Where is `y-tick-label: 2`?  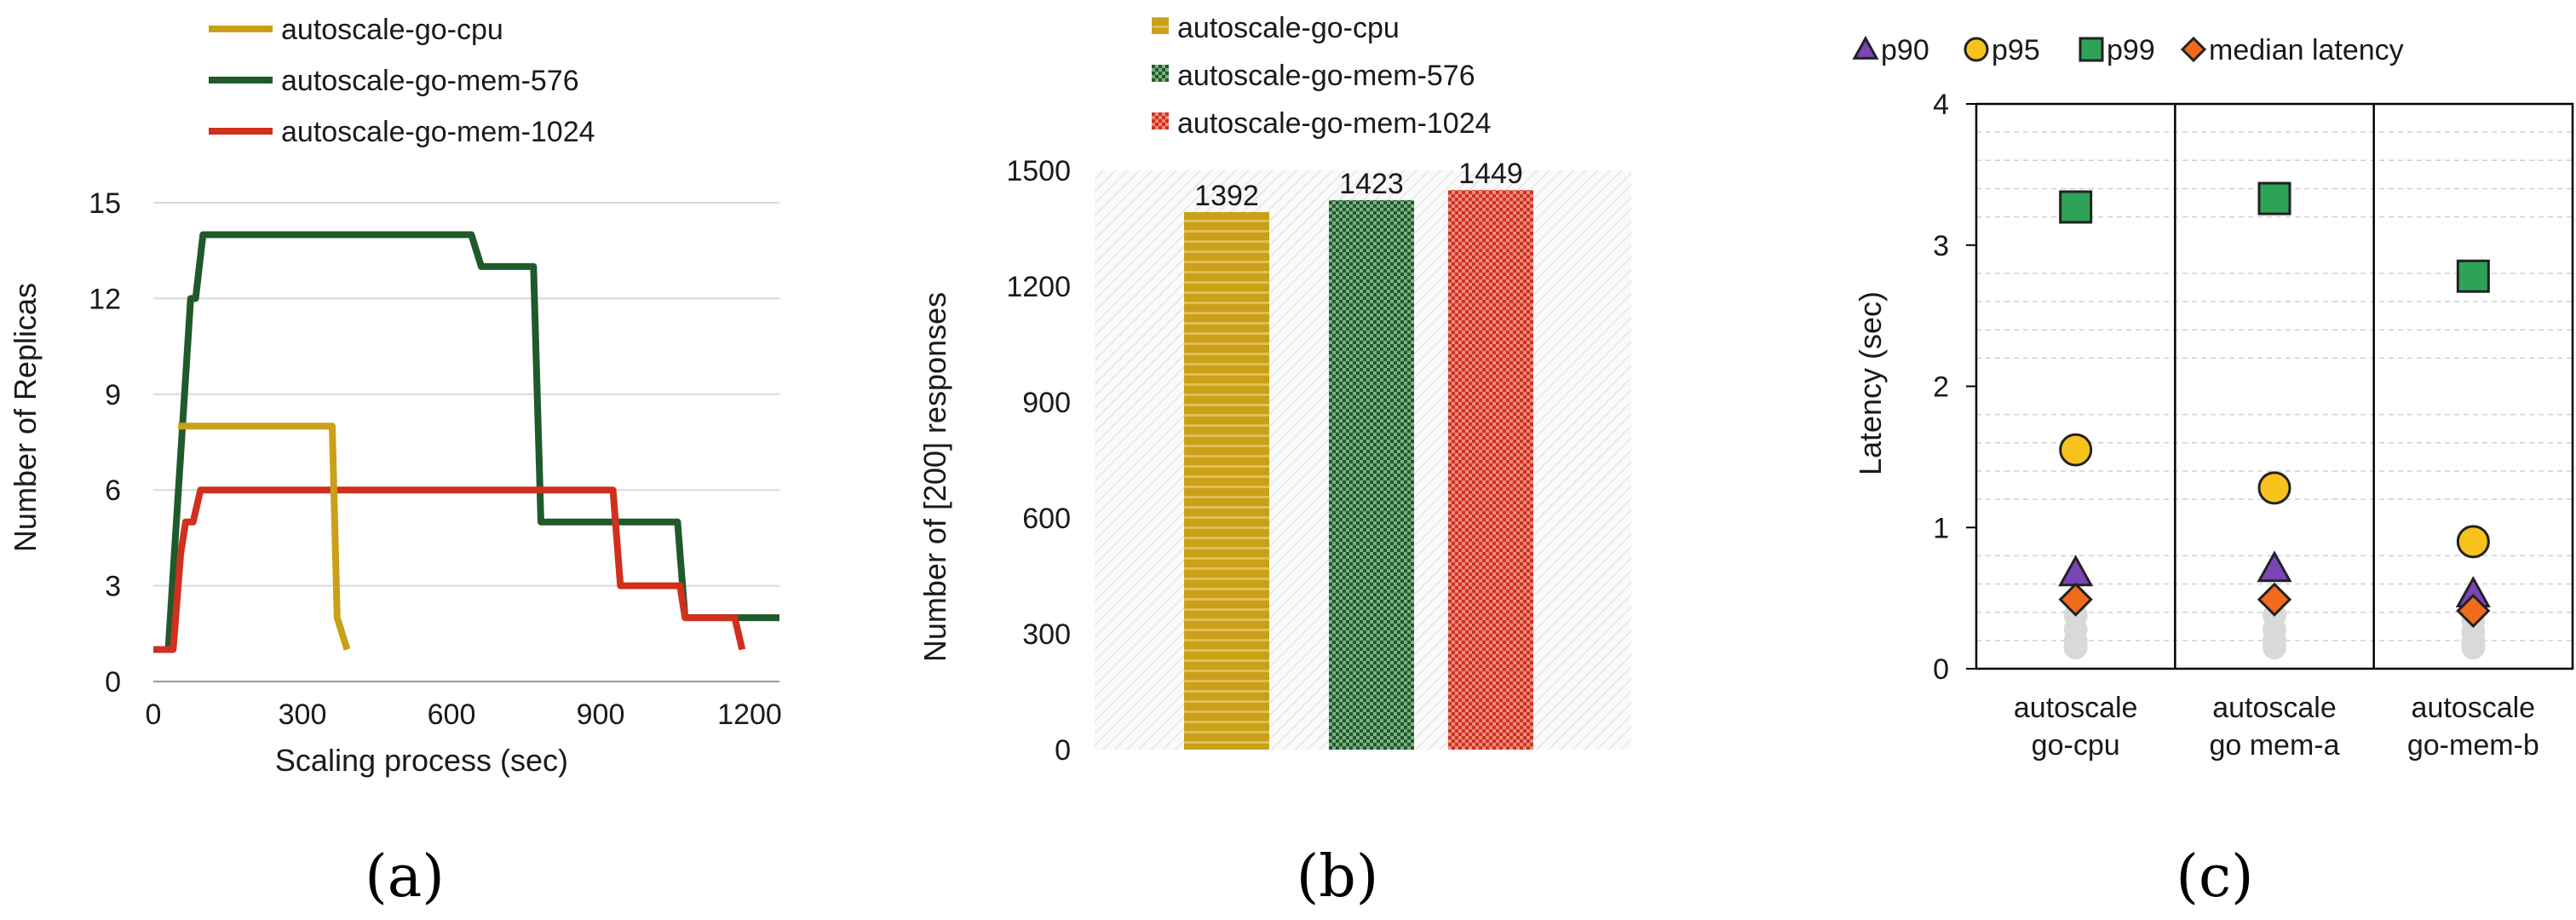
y-tick-label: 2 is located at coordinates (1941, 388).